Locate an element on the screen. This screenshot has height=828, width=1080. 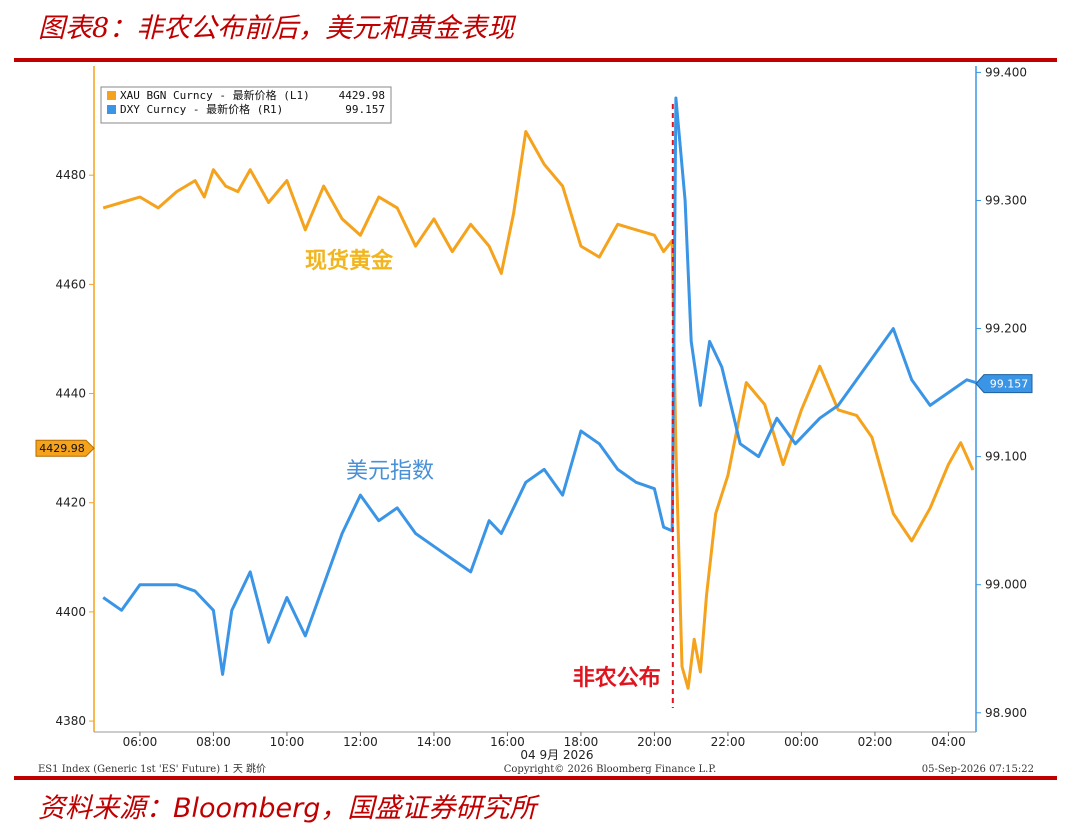
x-tick-label: 16:00 is located at coordinates (507, 742).